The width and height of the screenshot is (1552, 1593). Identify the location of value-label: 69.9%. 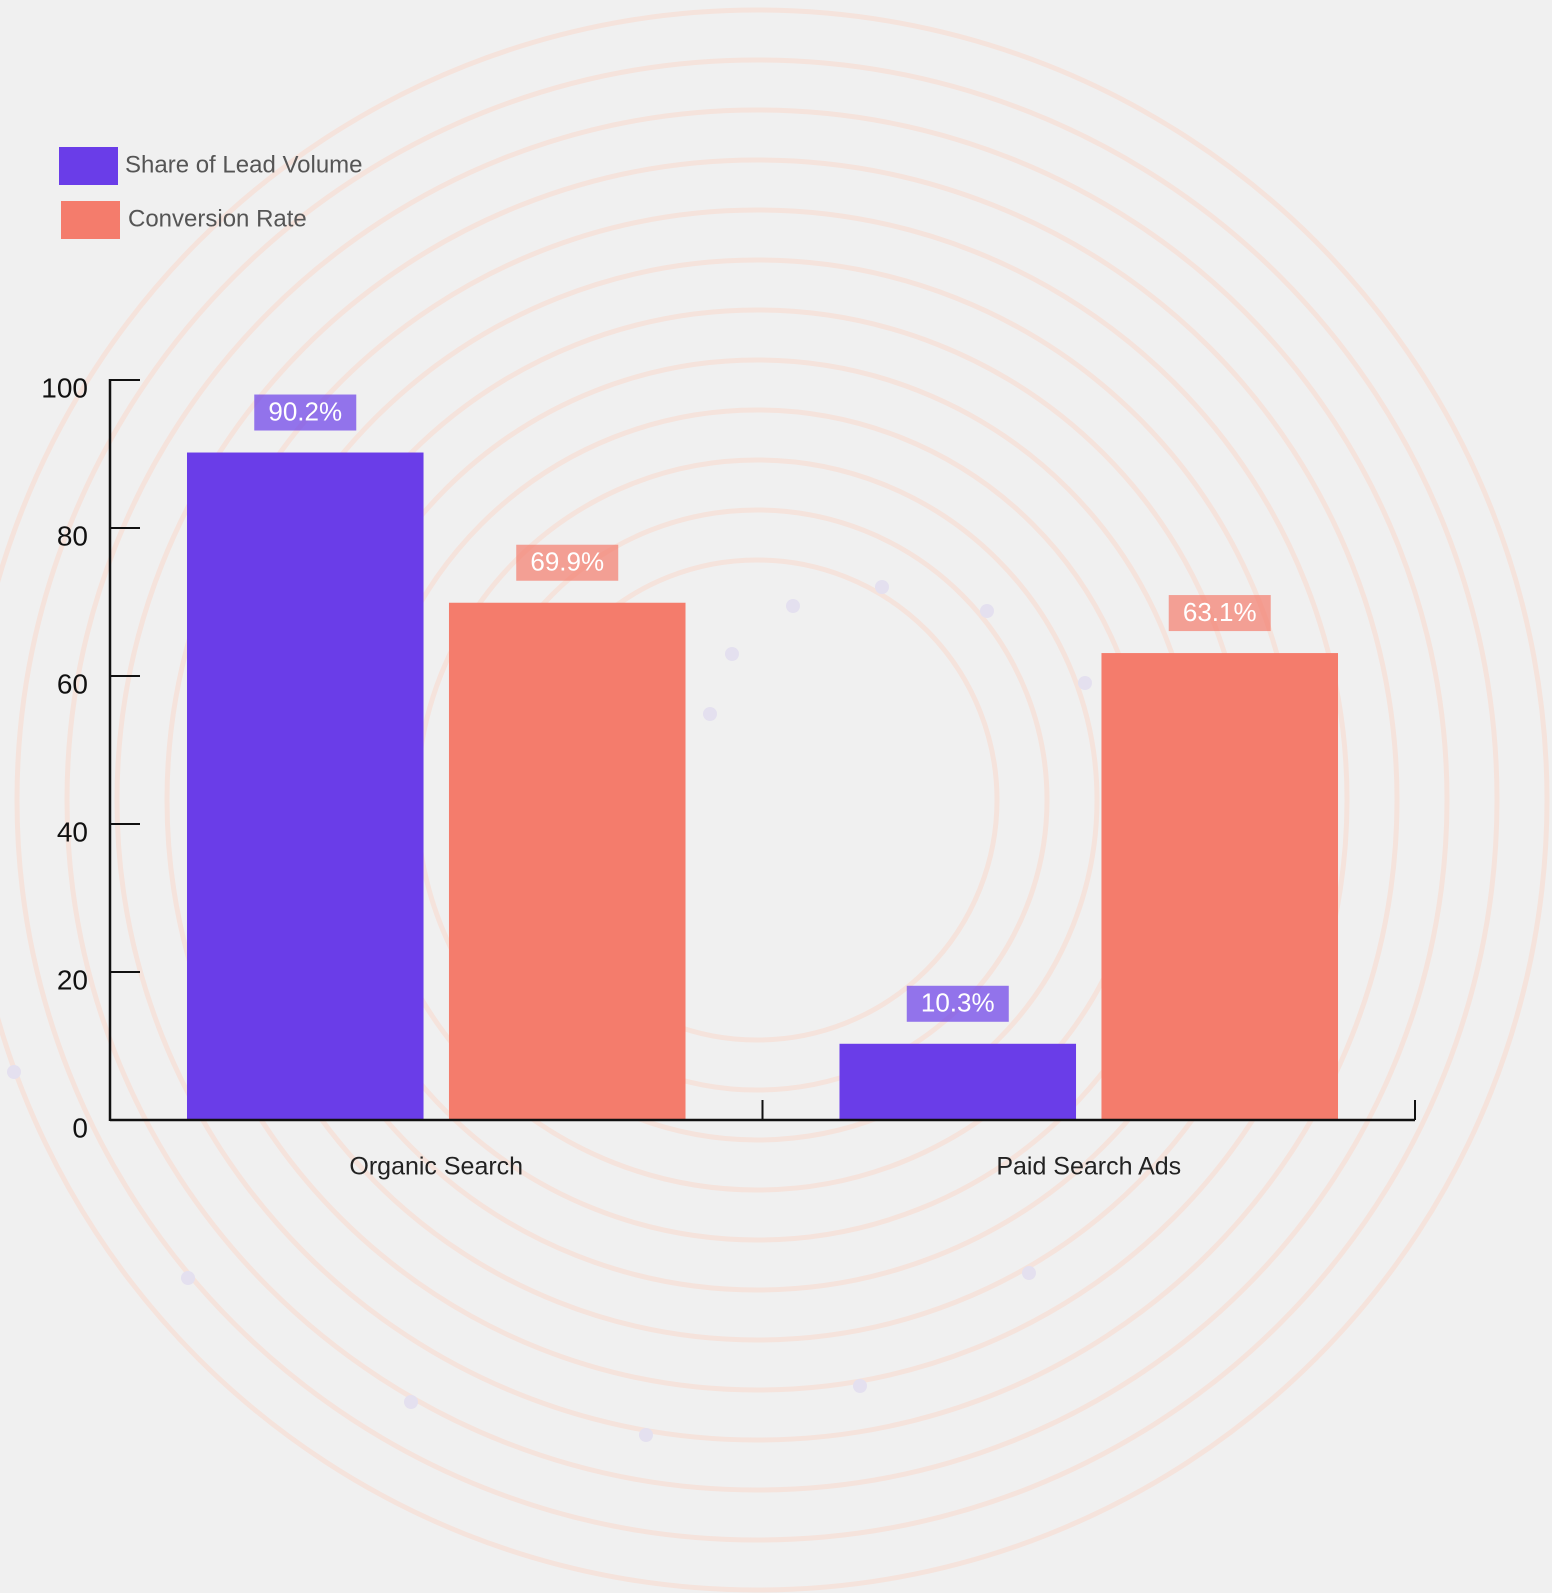
(567, 562).